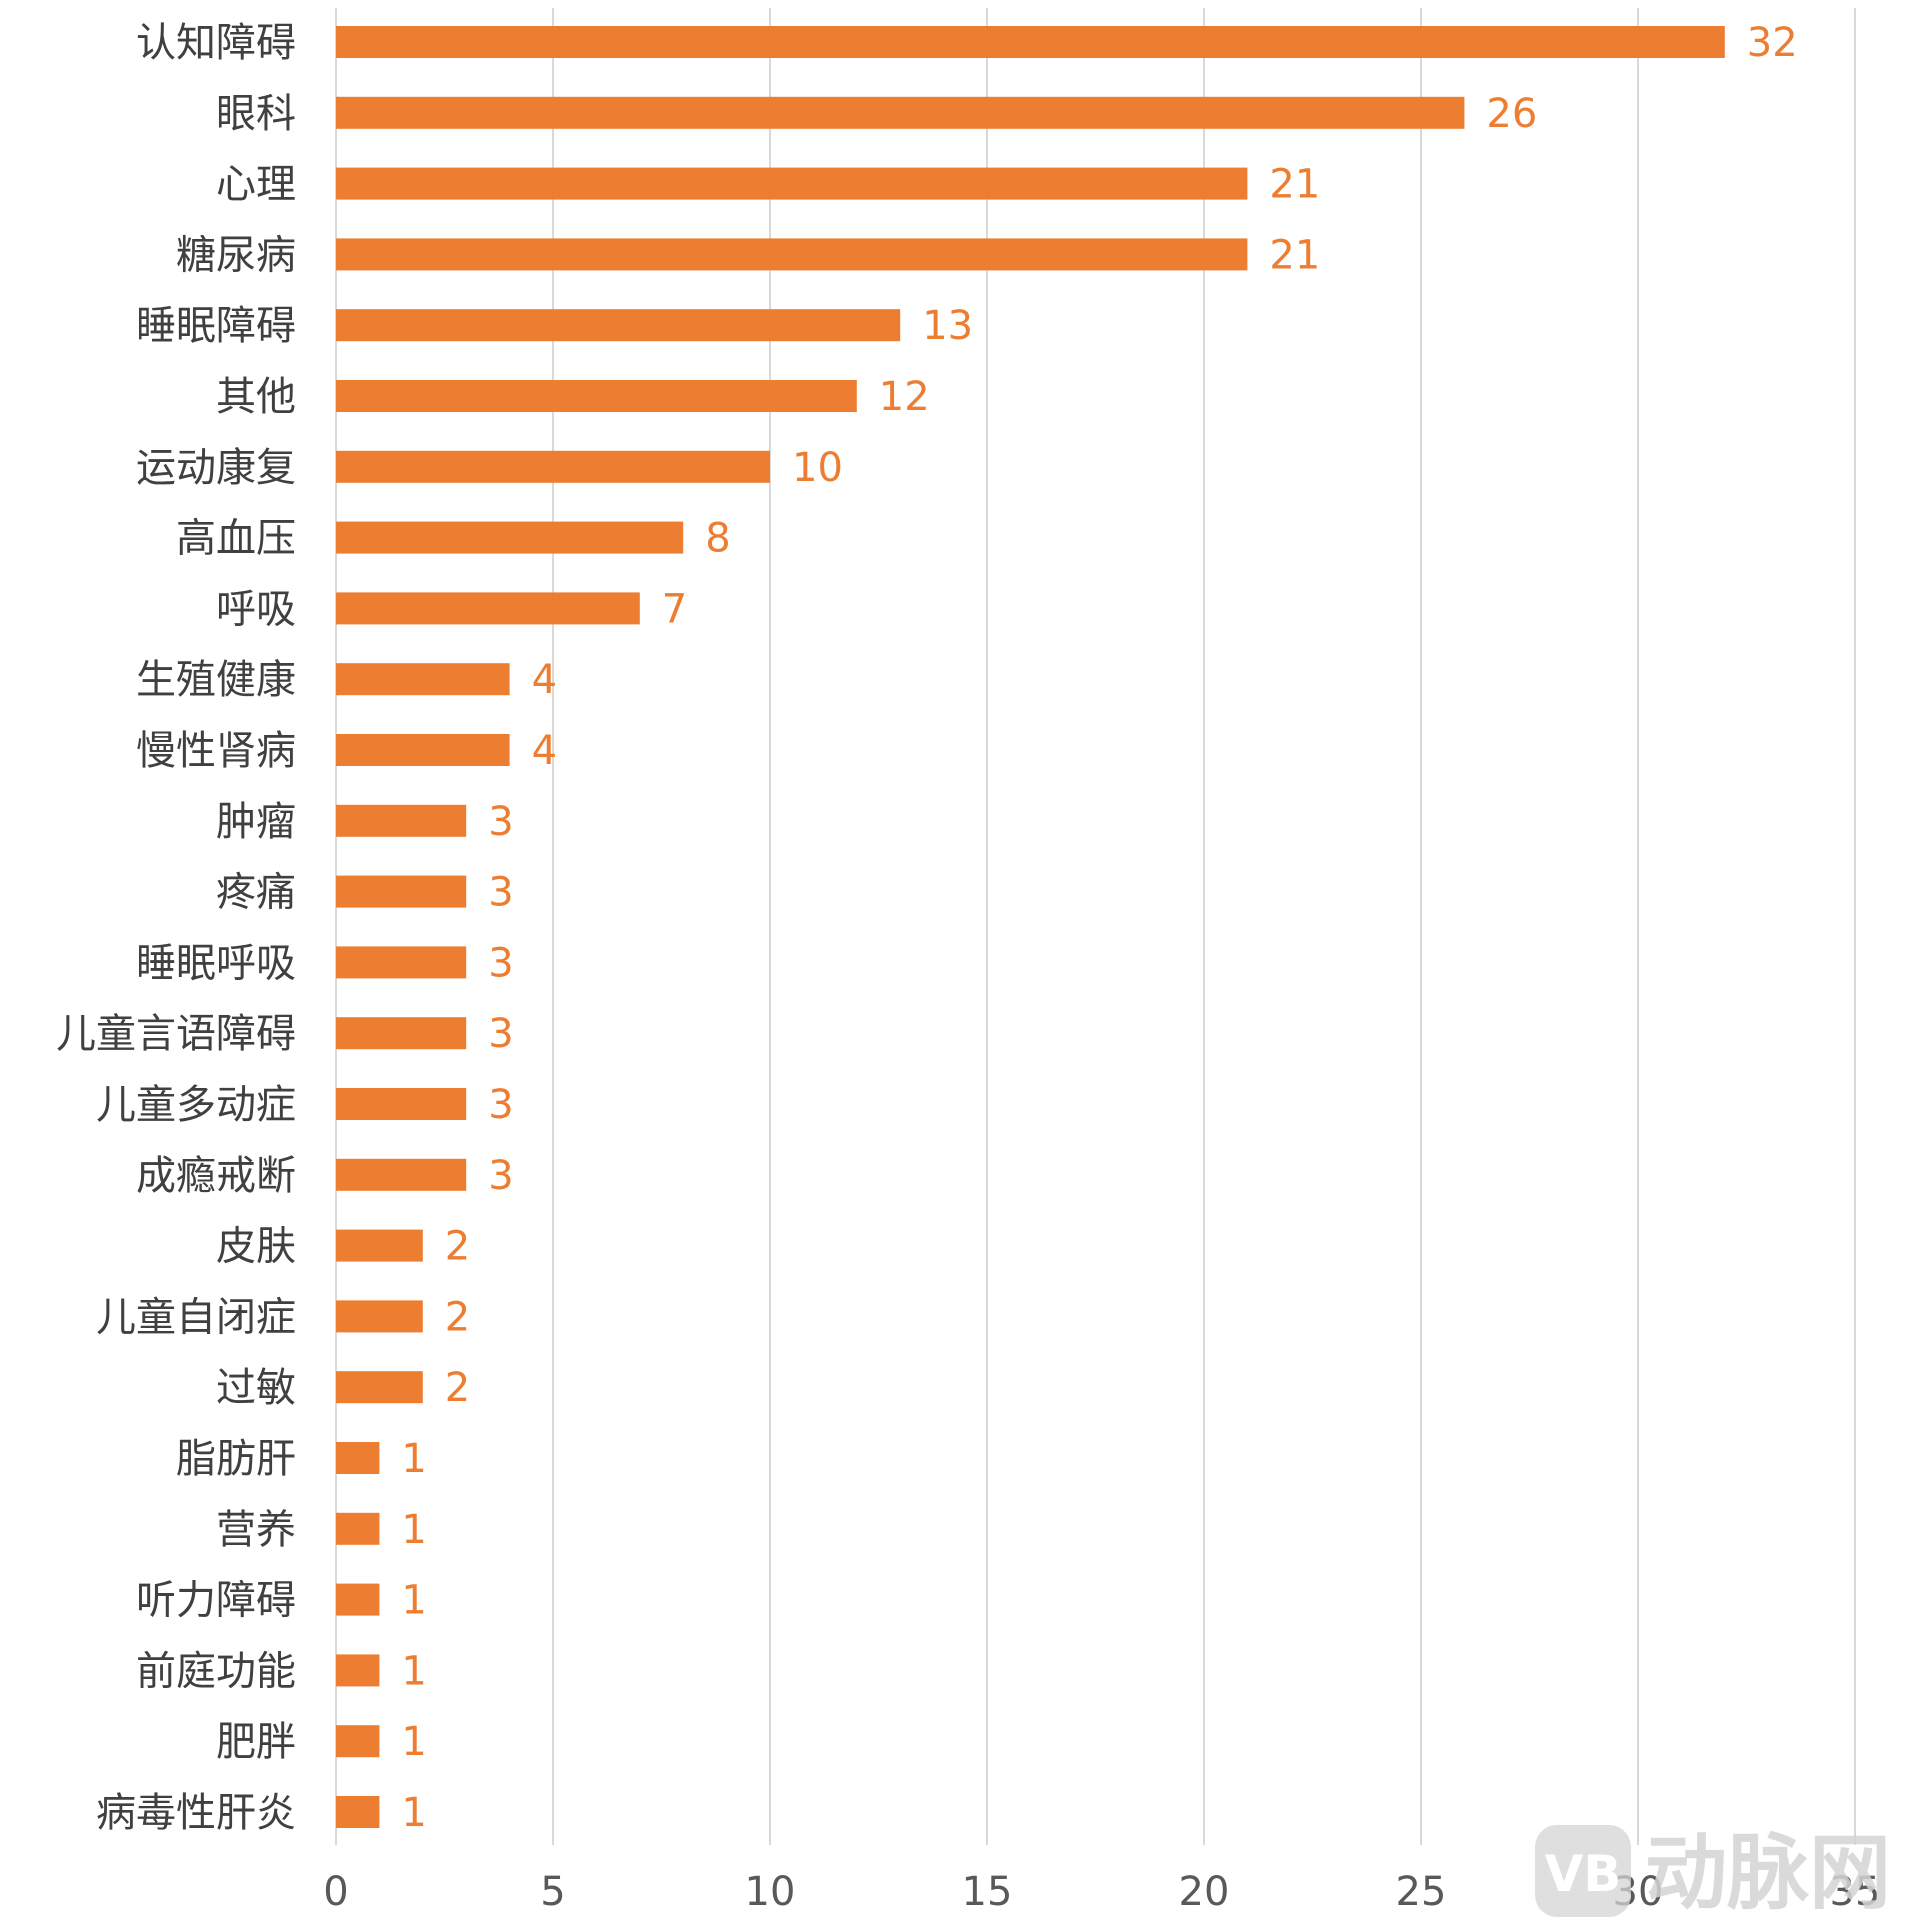  What do you see at coordinates (256, 114) in the screenshot?
I see `category-label: 眼科` at bounding box center [256, 114].